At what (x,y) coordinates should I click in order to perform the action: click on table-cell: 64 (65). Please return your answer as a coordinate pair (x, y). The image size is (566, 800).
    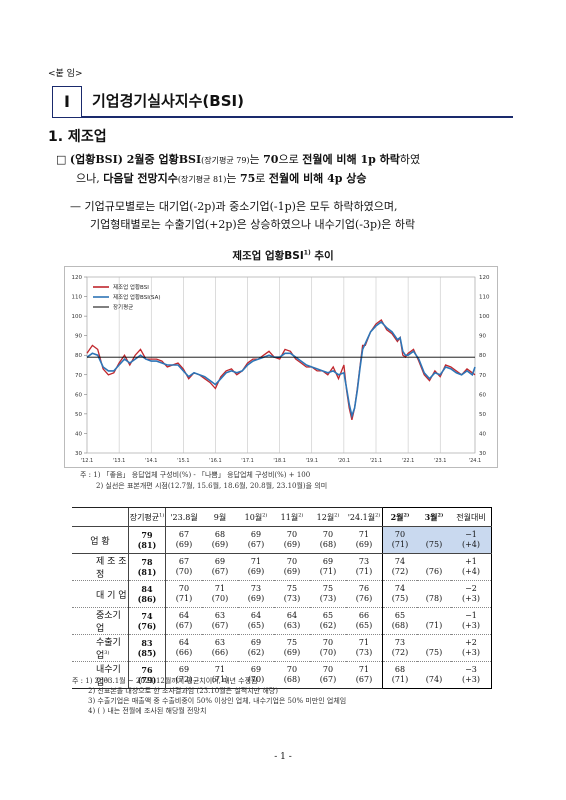
    Looking at the image, I should click on (256, 621).